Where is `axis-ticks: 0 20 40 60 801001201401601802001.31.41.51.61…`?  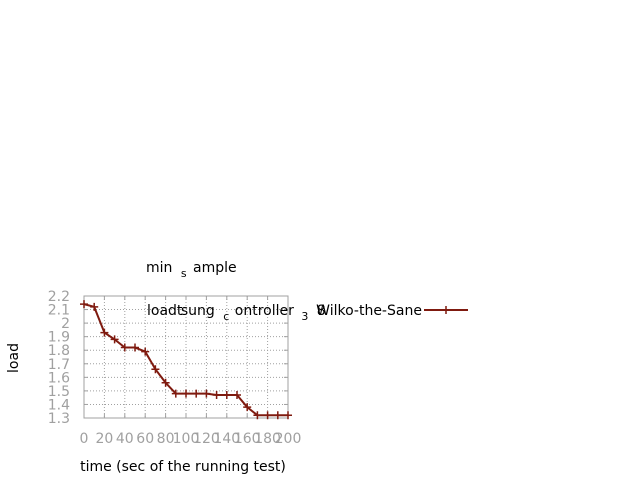 axis-ticks: 0 20 40 60 801001201401601802001.31.41.51.61… is located at coordinates (175, 368).